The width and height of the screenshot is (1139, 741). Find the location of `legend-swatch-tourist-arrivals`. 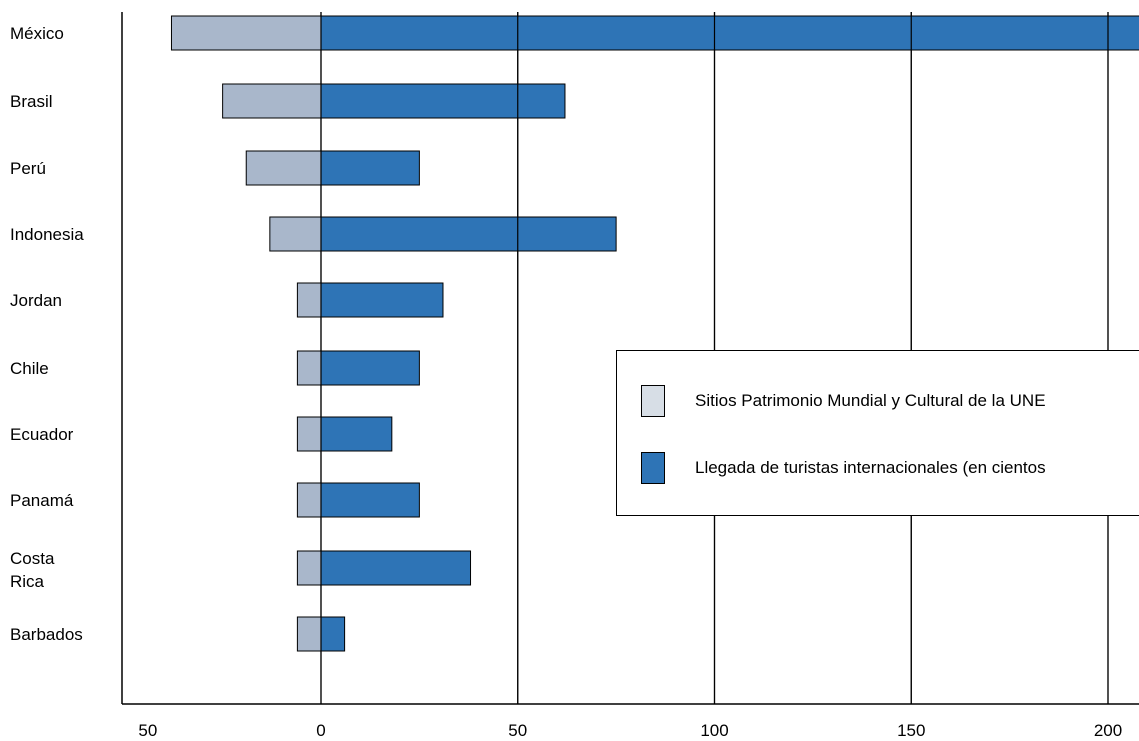

legend-swatch-tourist-arrivals is located at coordinates (653, 468).